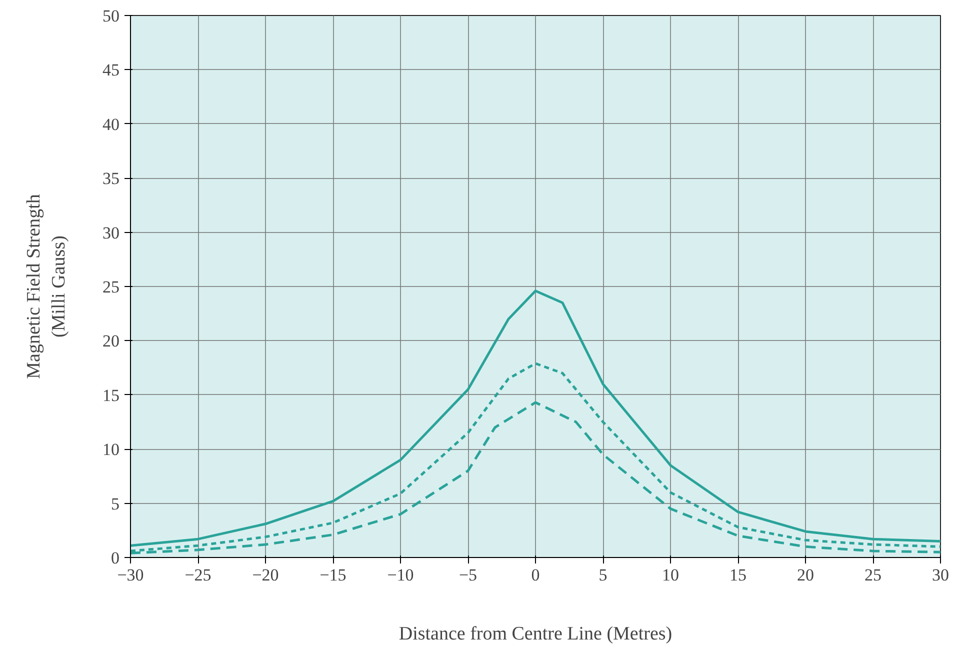  I want to click on x-tick-label: 5, so click(603, 575).